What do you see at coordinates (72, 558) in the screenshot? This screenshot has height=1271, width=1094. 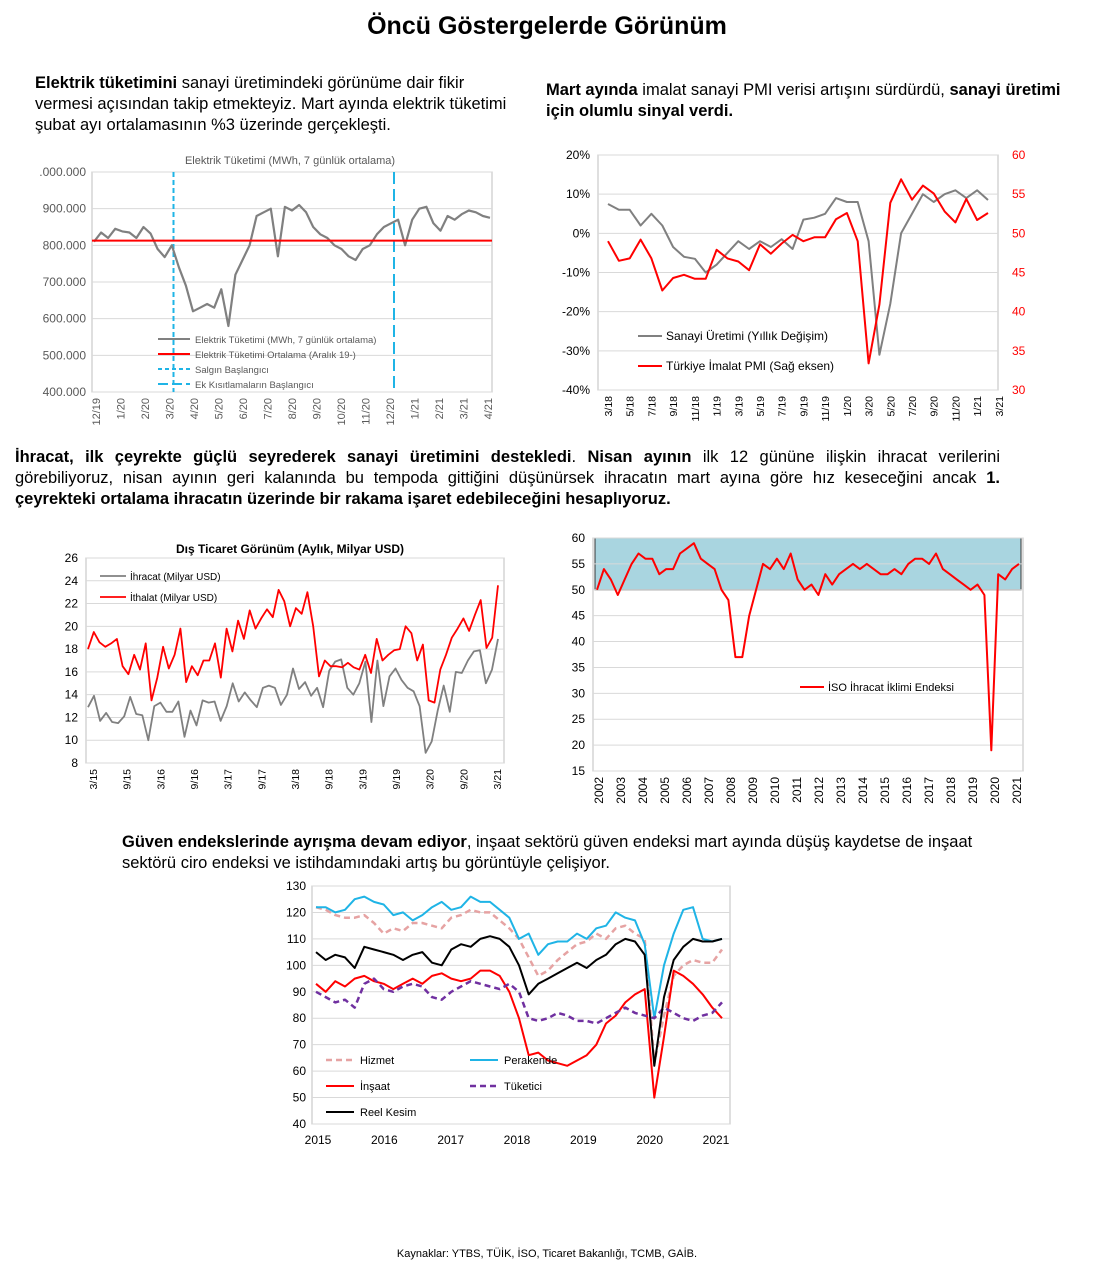 I see `y-tick-label: 26` at bounding box center [72, 558].